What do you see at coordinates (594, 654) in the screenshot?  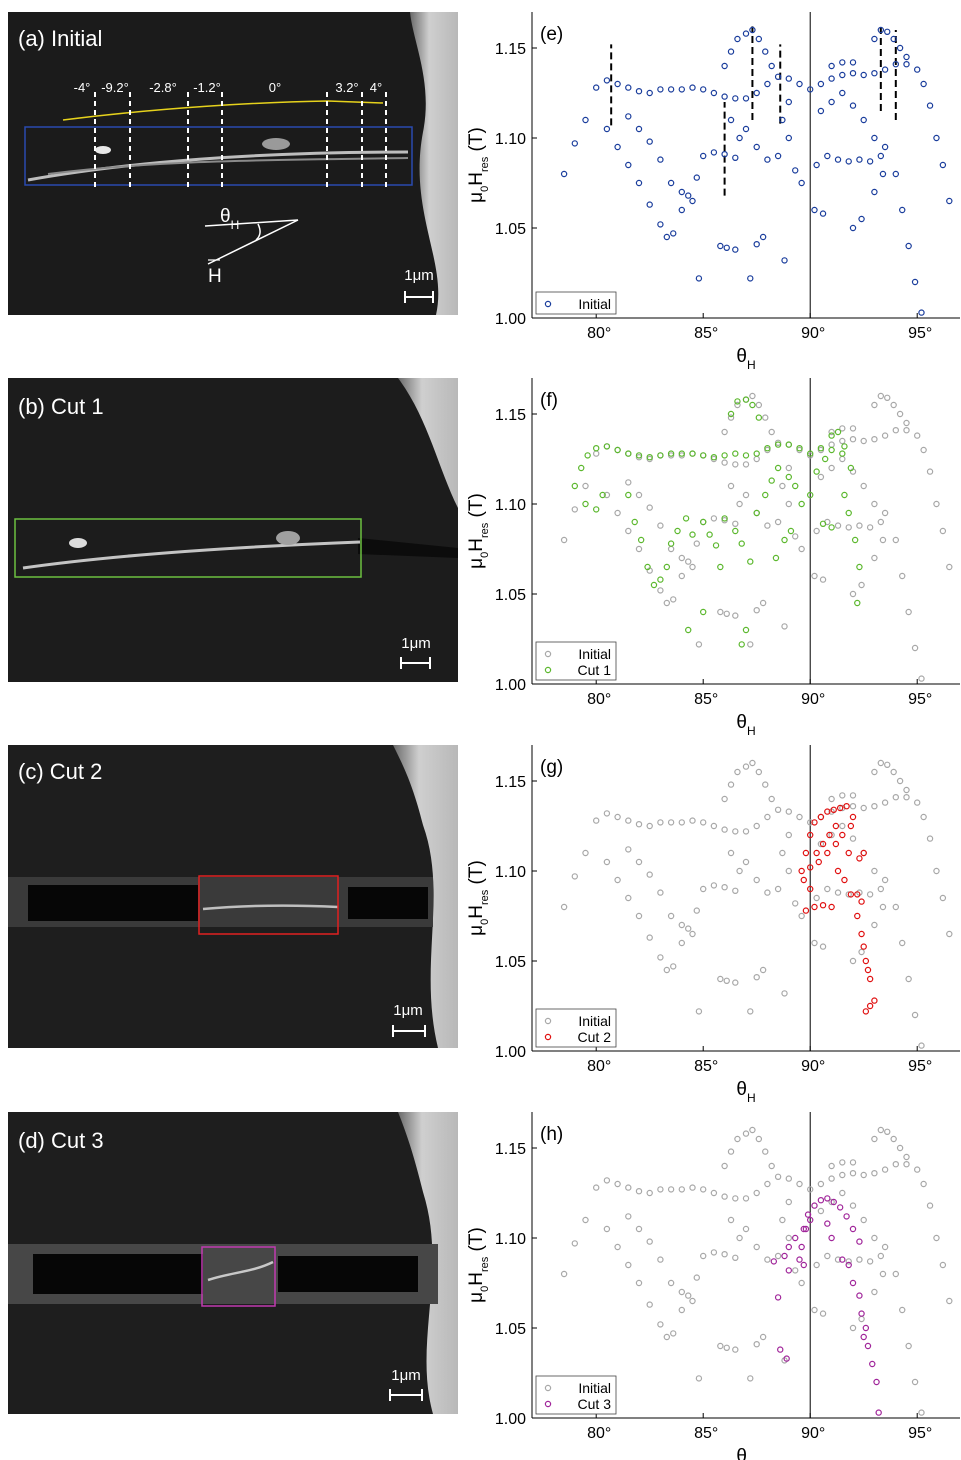 I see `legend-label: Initial` at bounding box center [594, 654].